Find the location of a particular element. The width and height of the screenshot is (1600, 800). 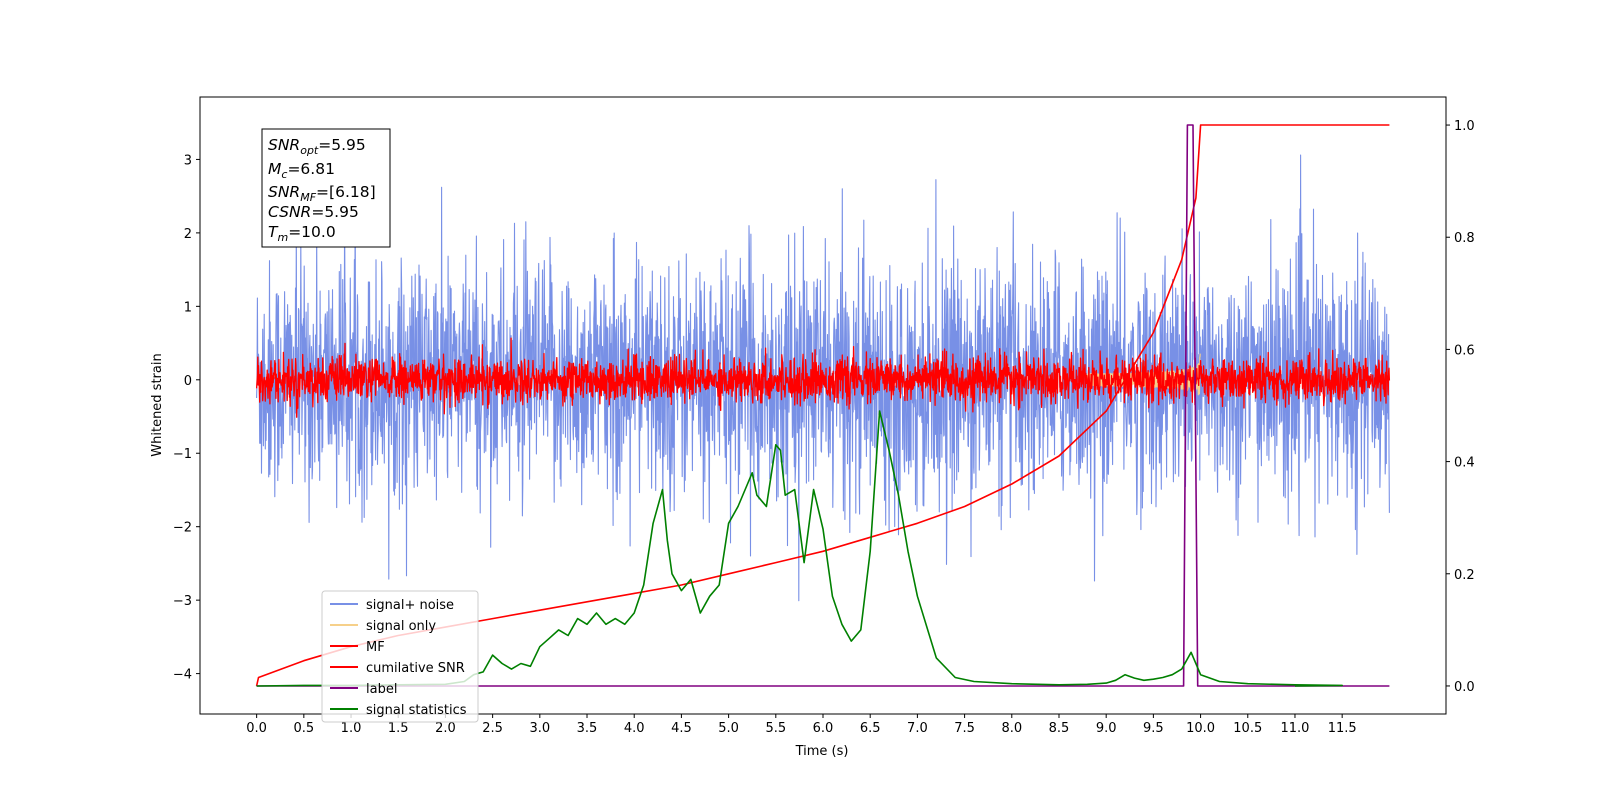

y-tick-label: 3 is located at coordinates (188, 160).